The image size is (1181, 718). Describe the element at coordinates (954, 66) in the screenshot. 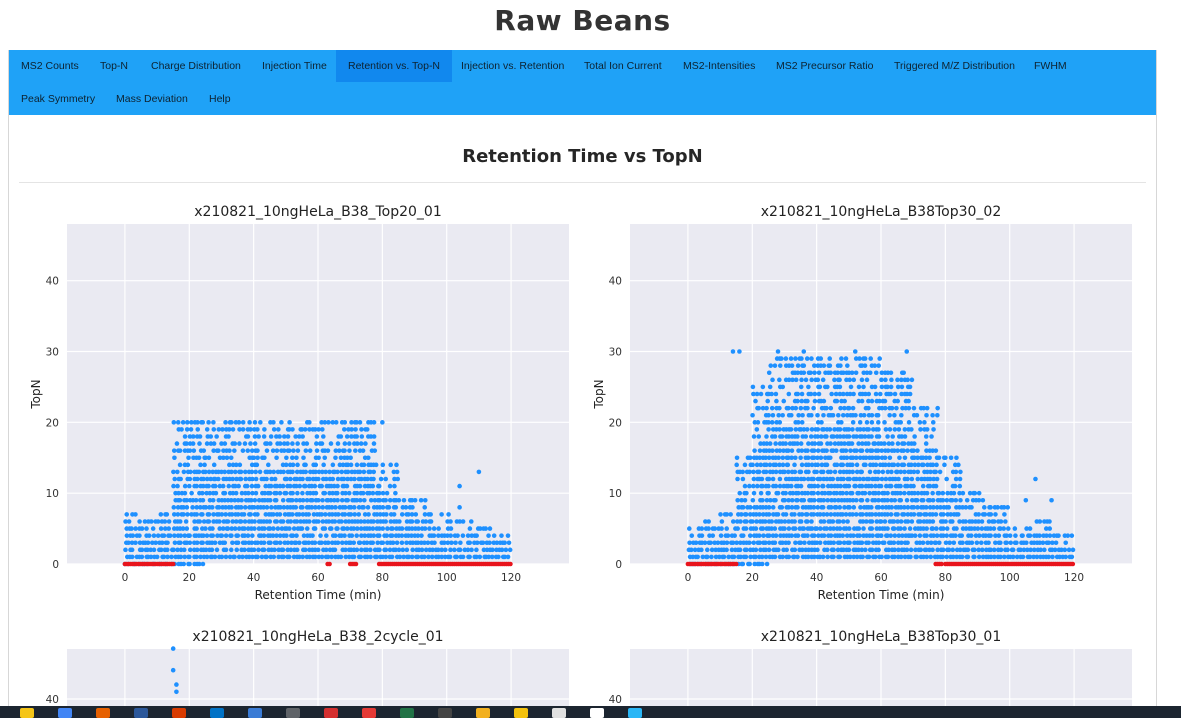

I see `nav-triggered-mz-distribution: Triggered M/Z Distribution` at that location.